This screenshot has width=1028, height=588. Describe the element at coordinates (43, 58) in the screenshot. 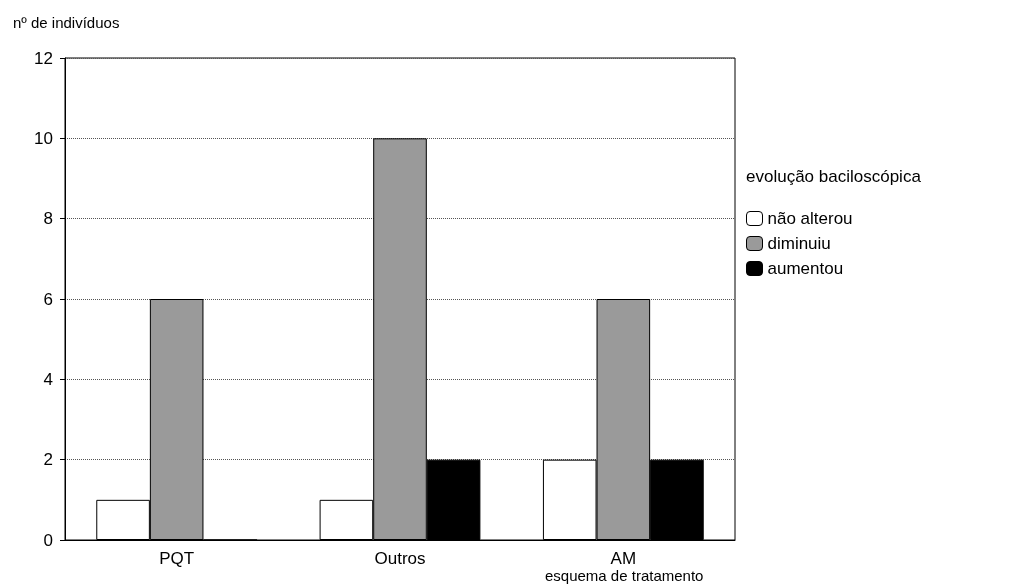

I see `y-tick-label: 12` at that location.